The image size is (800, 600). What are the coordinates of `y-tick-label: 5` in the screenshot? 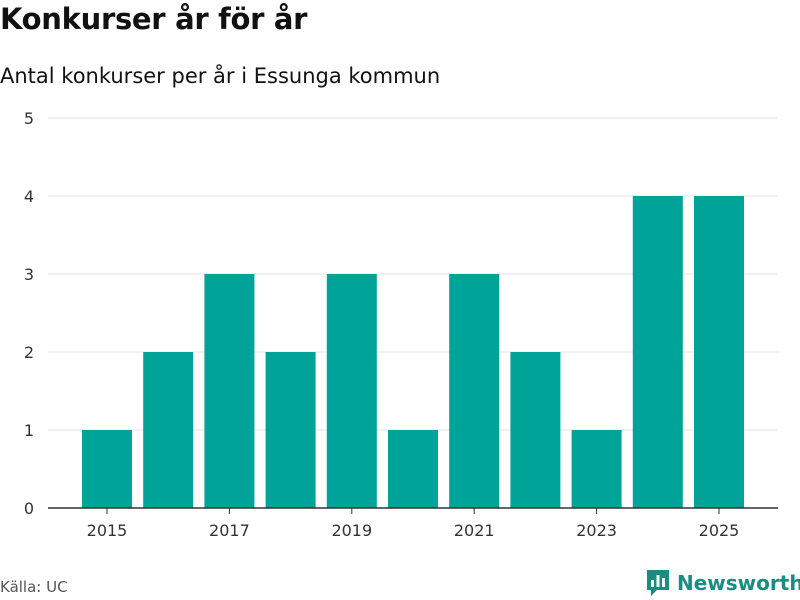 It's located at (29, 118).